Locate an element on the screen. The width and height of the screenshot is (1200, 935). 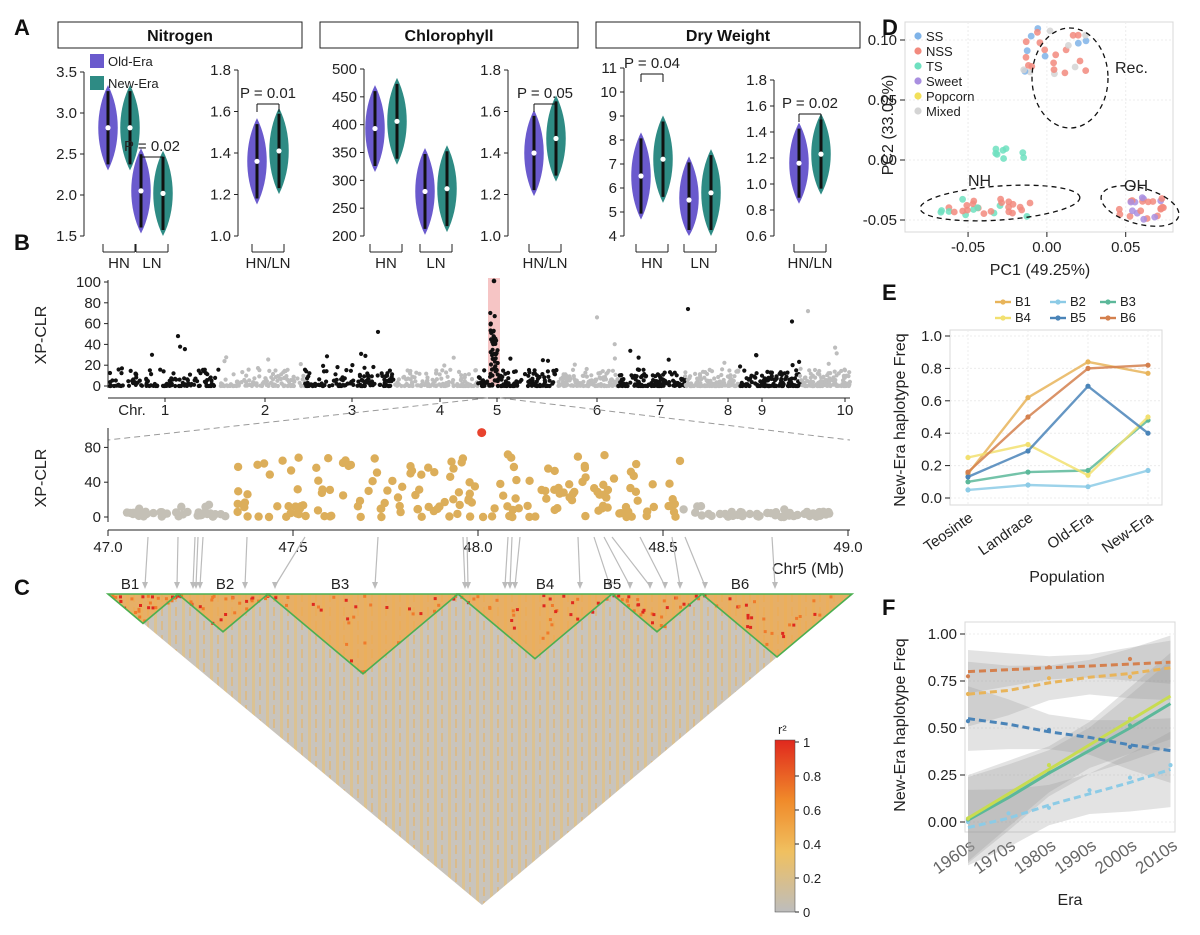
violin-ytick-label: 1.2 is located at coordinates (490, 195).